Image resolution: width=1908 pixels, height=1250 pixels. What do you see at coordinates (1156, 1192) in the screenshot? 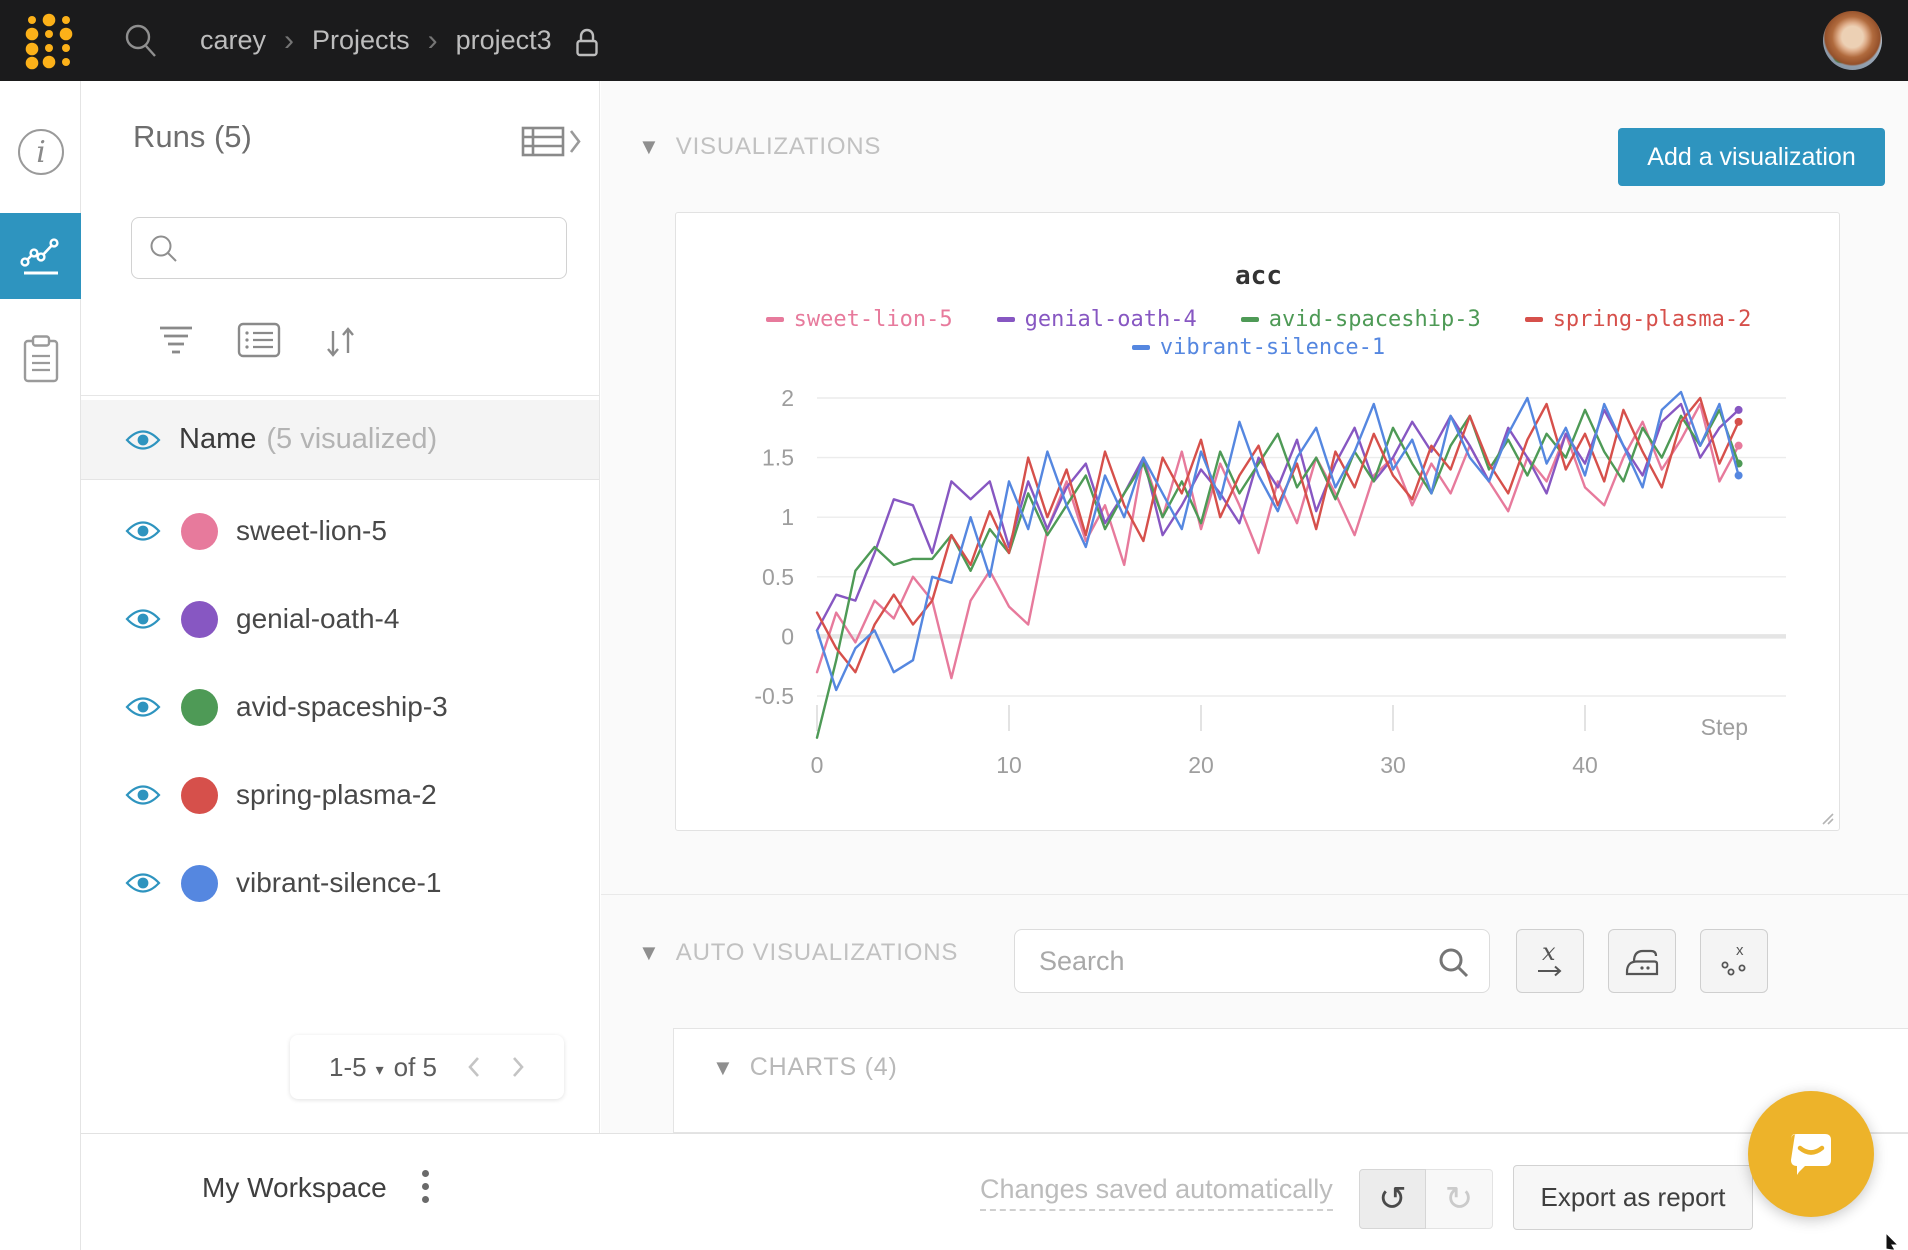
I see `autosave-status-label: Changes saved automatically` at bounding box center [1156, 1192].